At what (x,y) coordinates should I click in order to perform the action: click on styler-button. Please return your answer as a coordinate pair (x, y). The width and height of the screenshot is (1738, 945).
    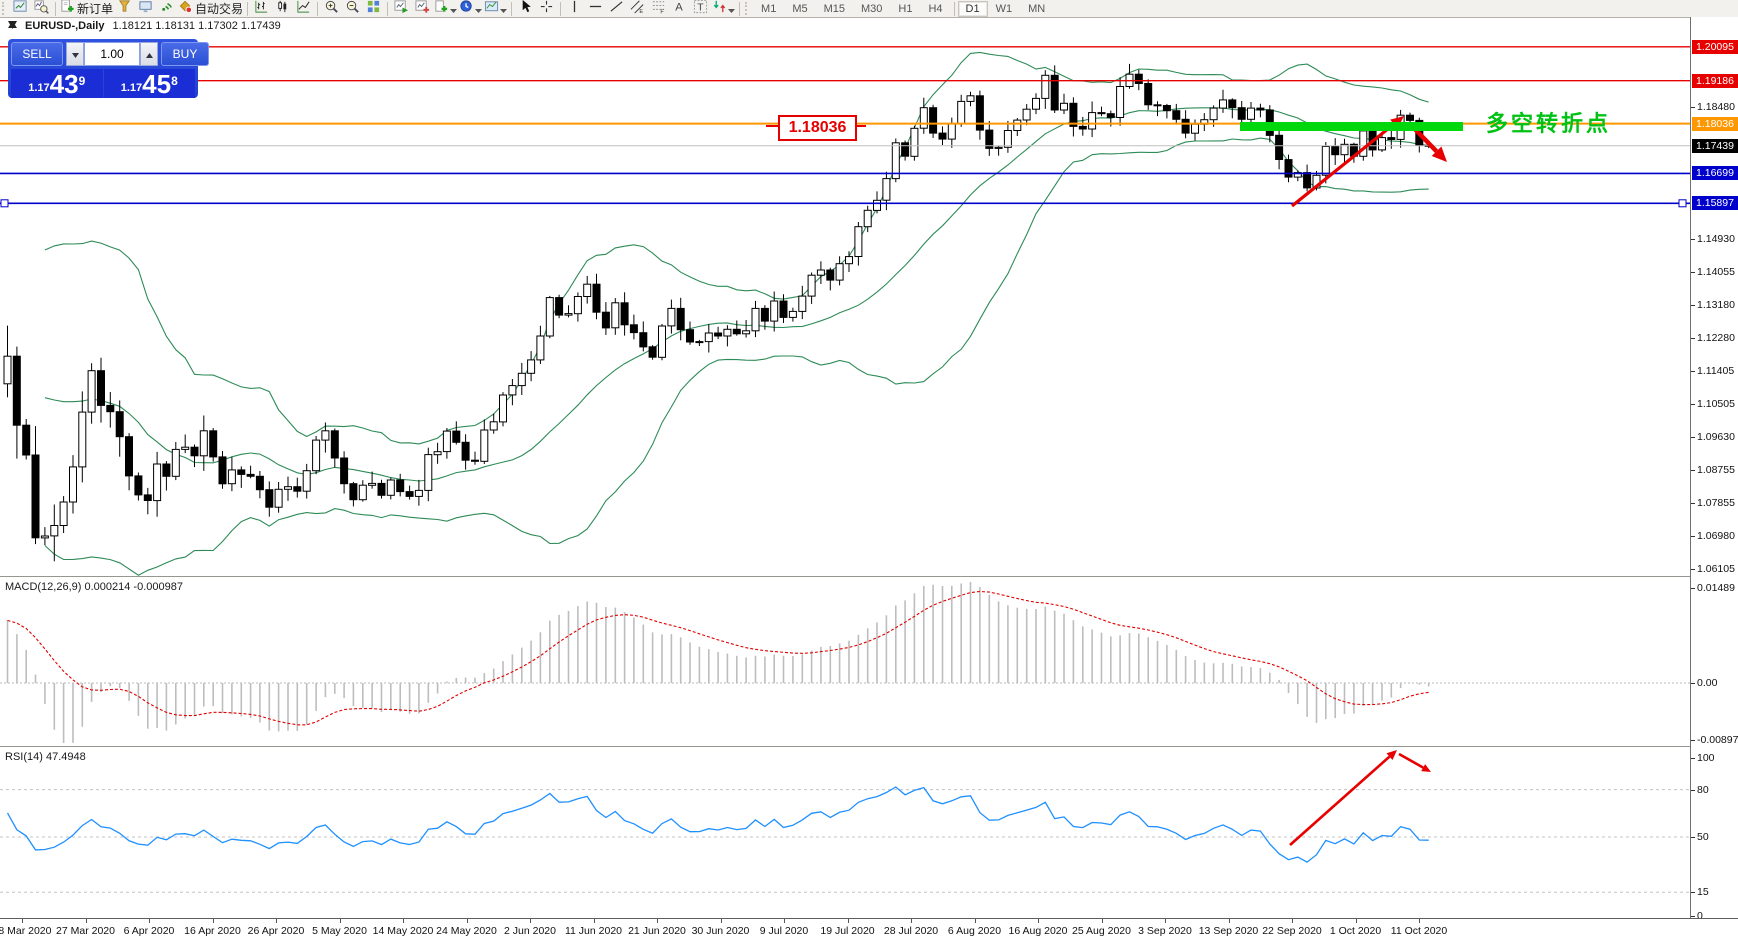
    Looking at the image, I should click on (124, 8).